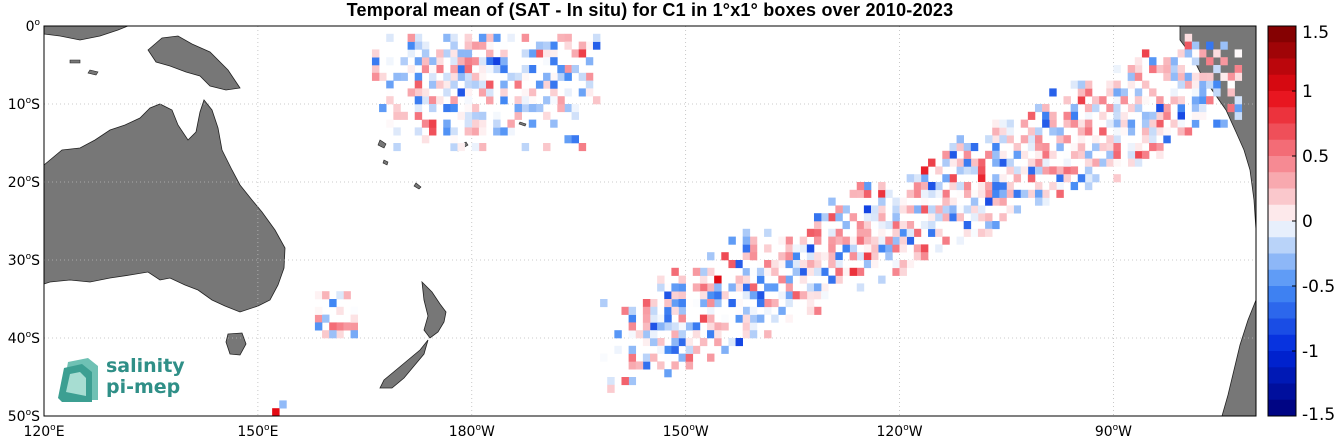 The image size is (1338, 438). What do you see at coordinates (24, 221) in the screenshot?
I see `latitude-labels: 0o 10oS 20oS 30oS 40oS 50oS` at bounding box center [24, 221].